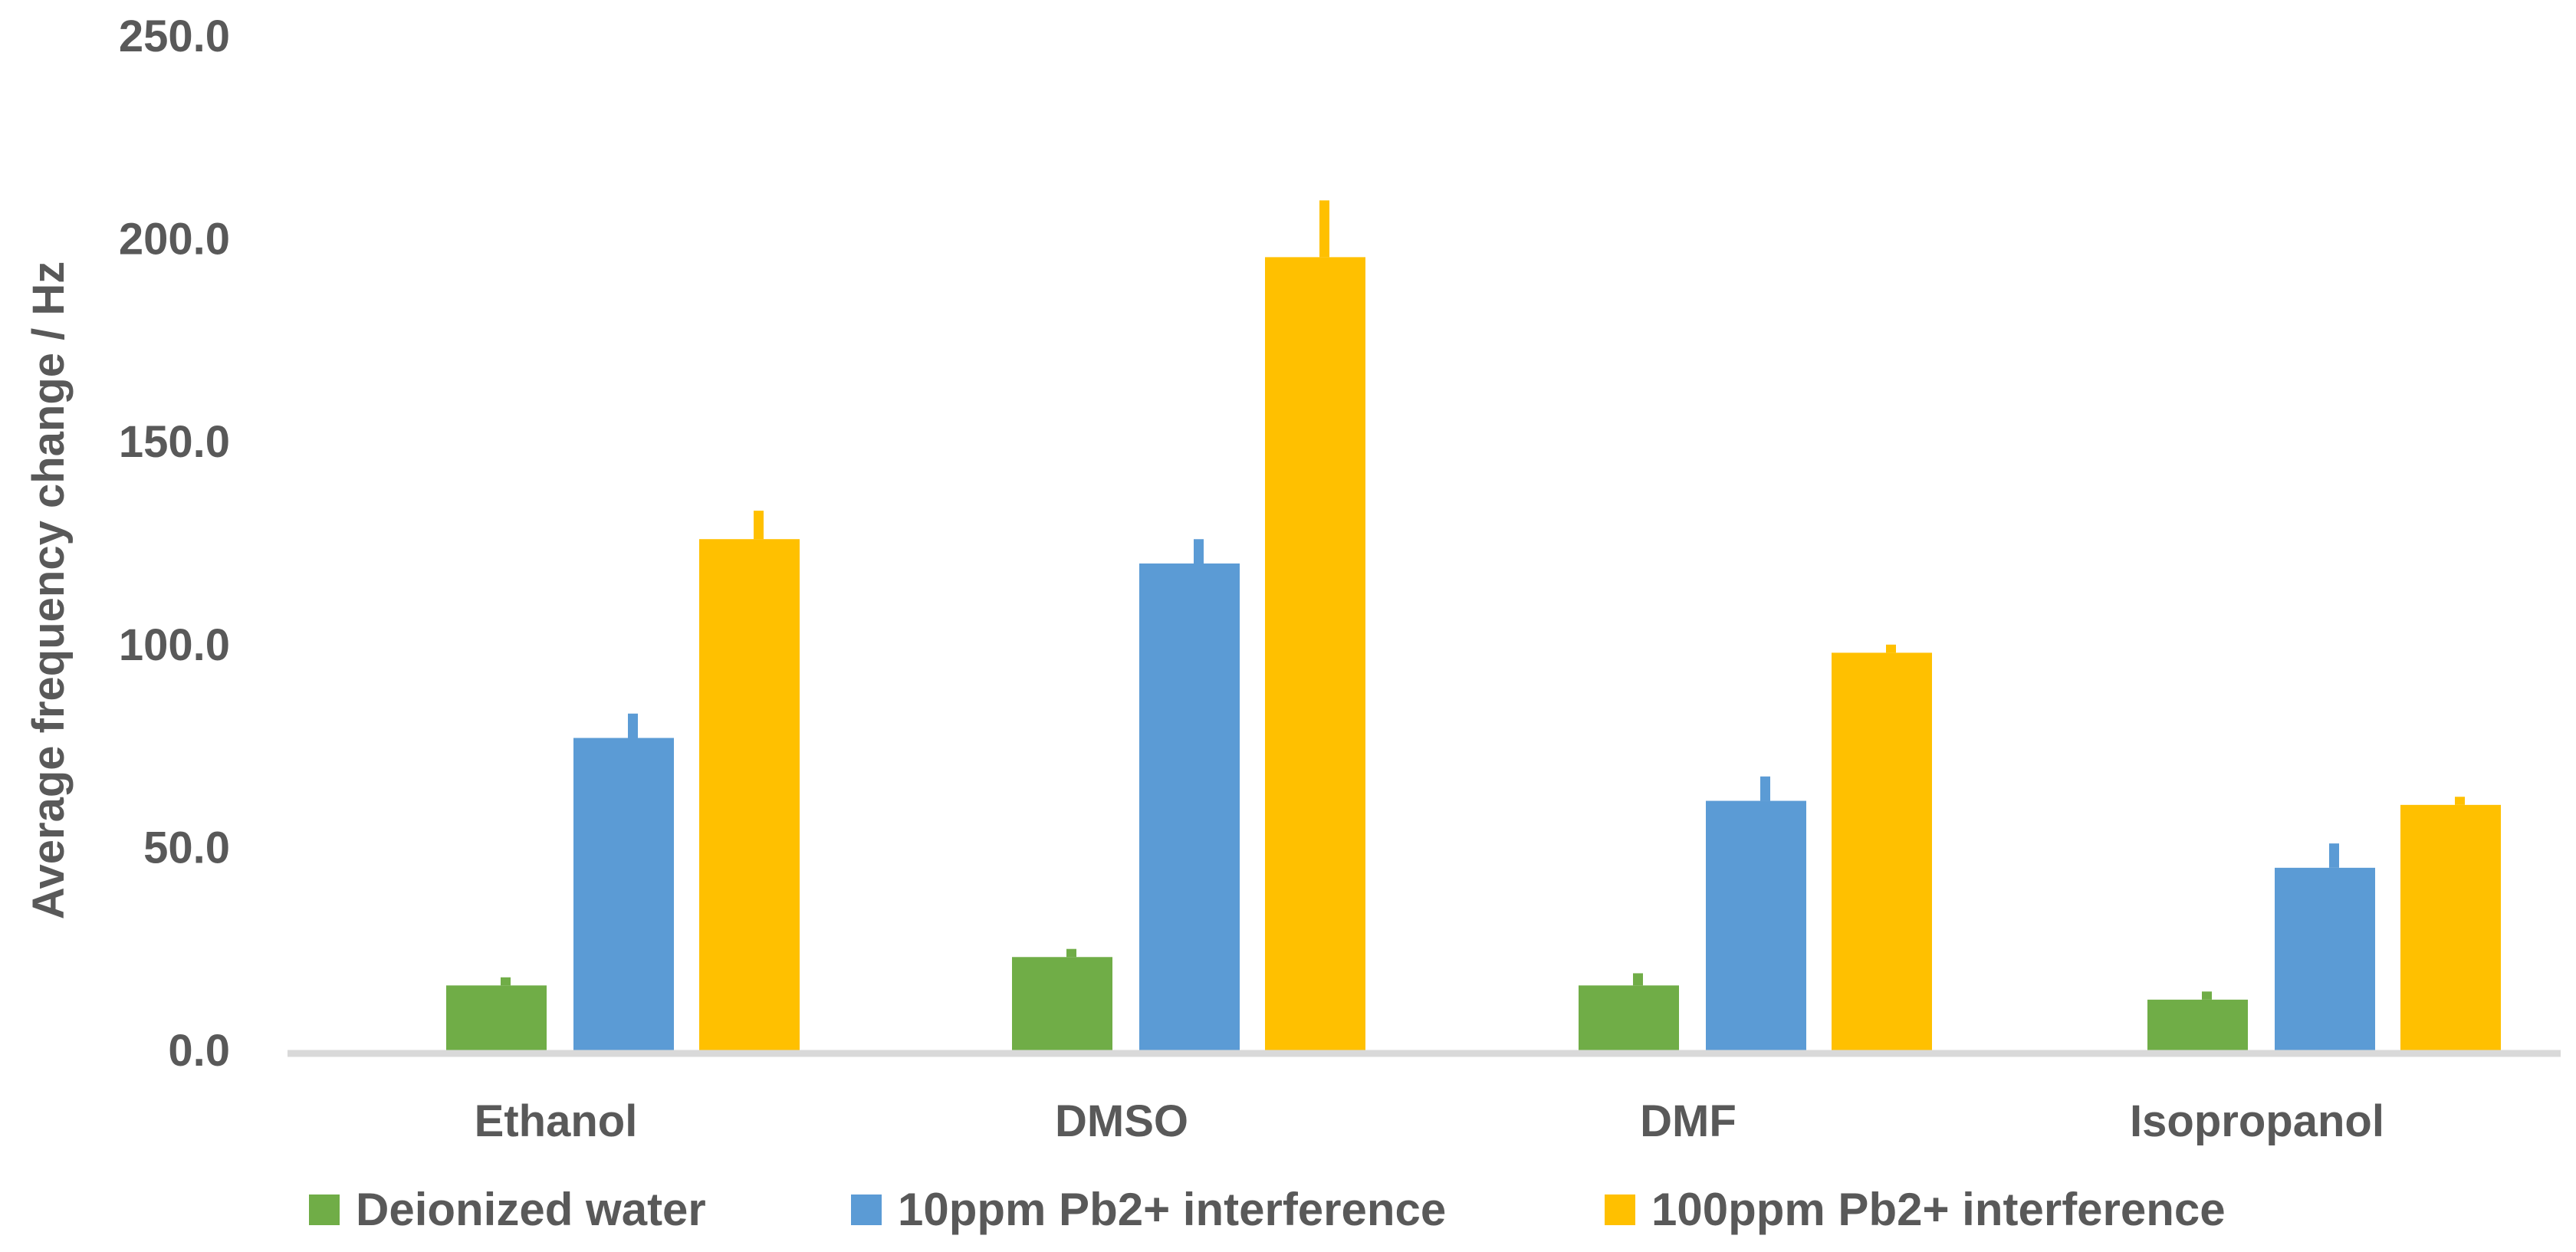 The height and width of the screenshot is (1252, 2576). I want to click on legend-label: Deionized water, so click(531, 1209).